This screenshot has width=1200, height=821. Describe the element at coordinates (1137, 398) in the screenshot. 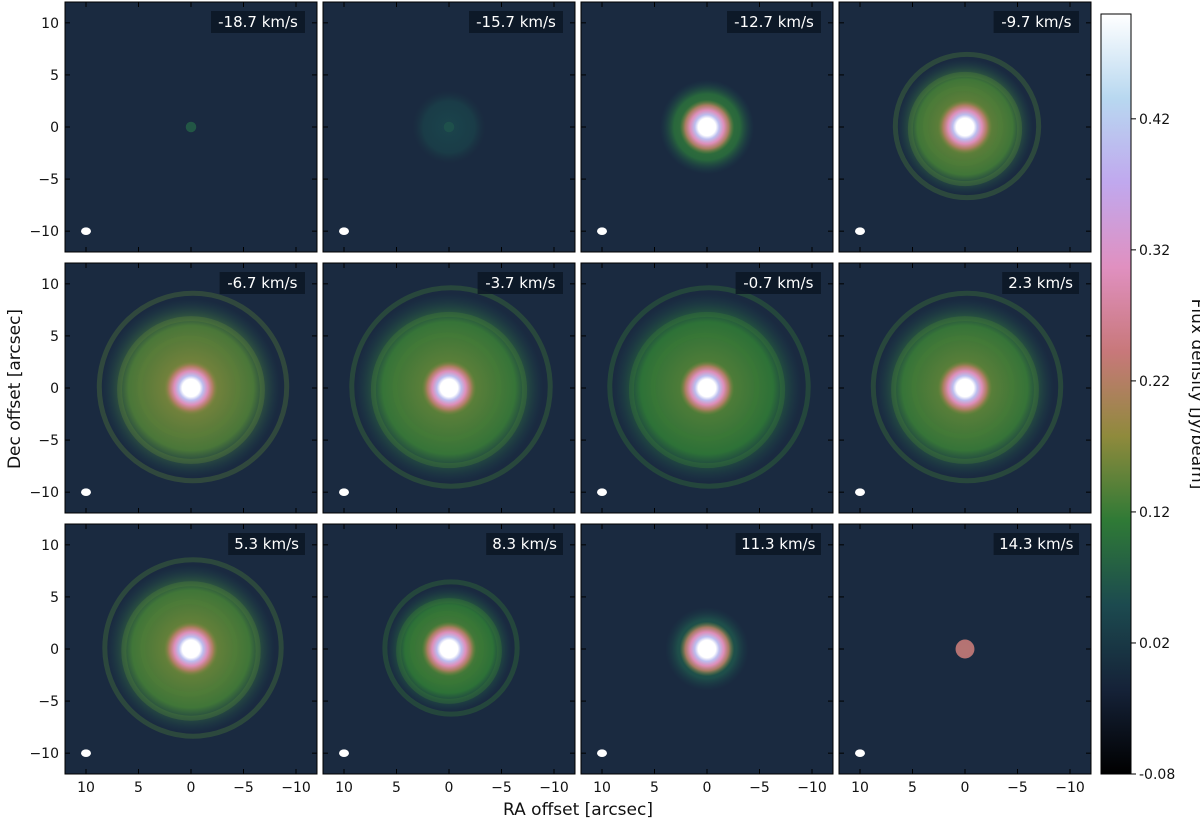

I see `colorbar: 0.42 0.32 0.22 0.12 0.02 -0.08` at that location.